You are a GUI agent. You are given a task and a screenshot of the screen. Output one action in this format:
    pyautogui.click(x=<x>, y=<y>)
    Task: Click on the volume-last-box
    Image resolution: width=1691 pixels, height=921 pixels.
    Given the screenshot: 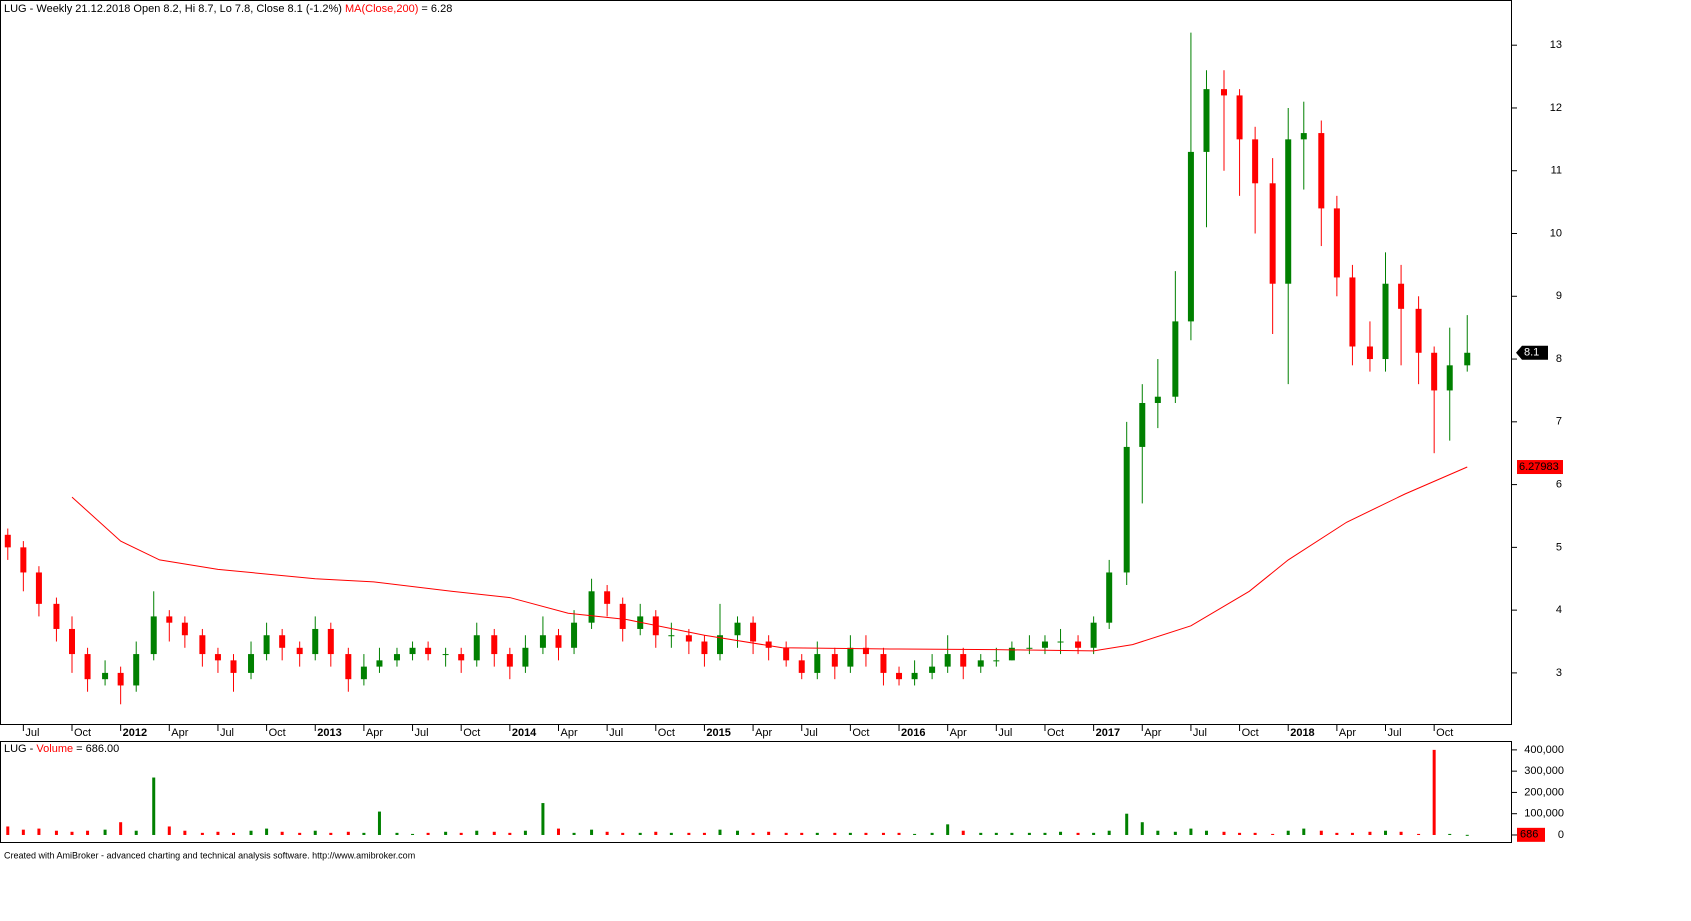 What is the action you would take?
    pyautogui.click(x=1531, y=834)
    